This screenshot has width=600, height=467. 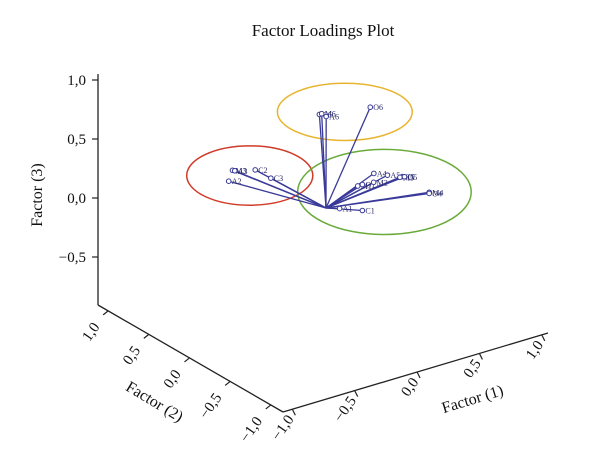 What do you see at coordinates (345, 409) in the screenshot?
I see `x-tick-label: −0,5` at bounding box center [345, 409].